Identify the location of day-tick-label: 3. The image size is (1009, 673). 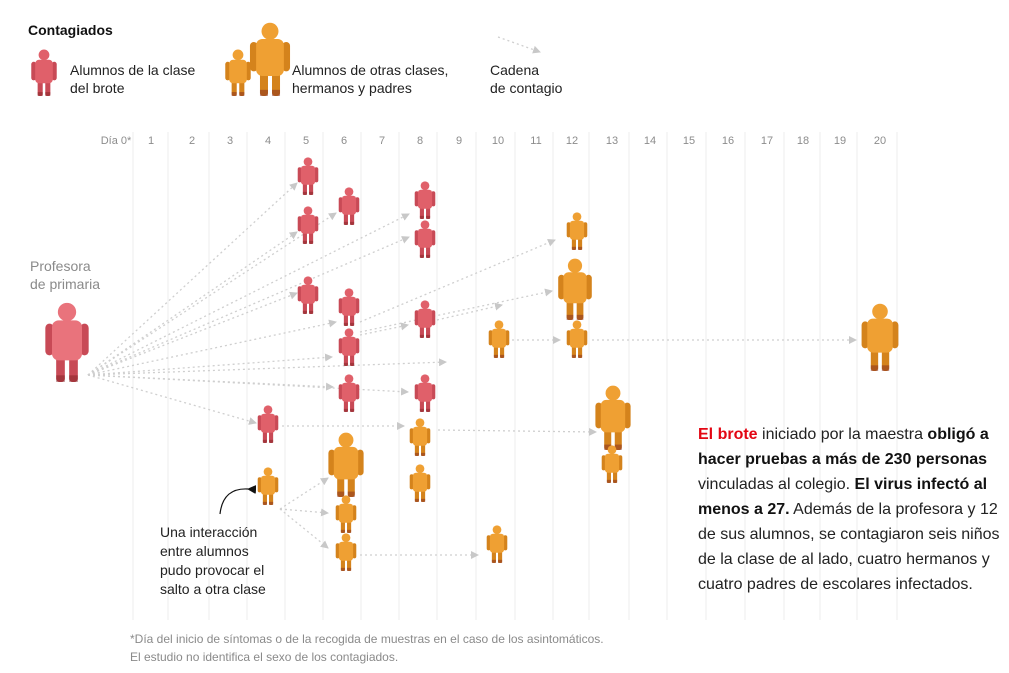
(230, 141).